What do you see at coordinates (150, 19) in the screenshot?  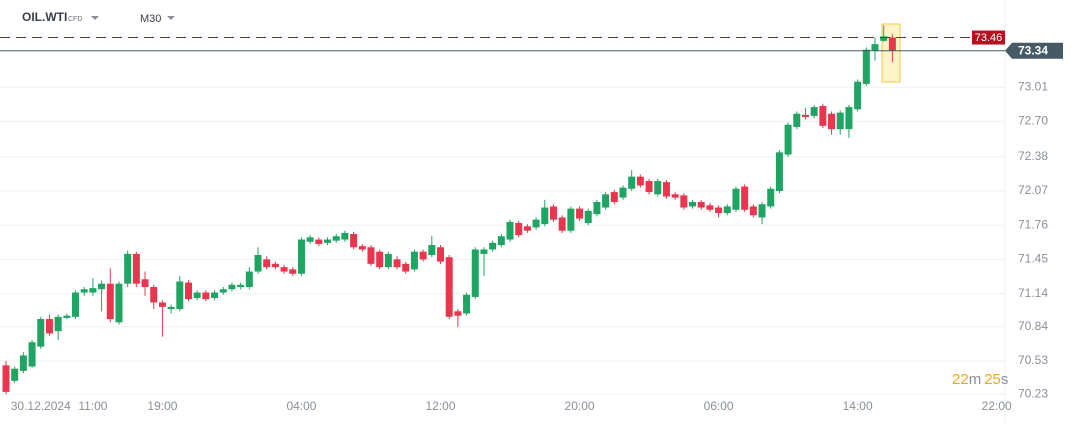 I see `timeframe: M30` at bounding box center [150, 19].